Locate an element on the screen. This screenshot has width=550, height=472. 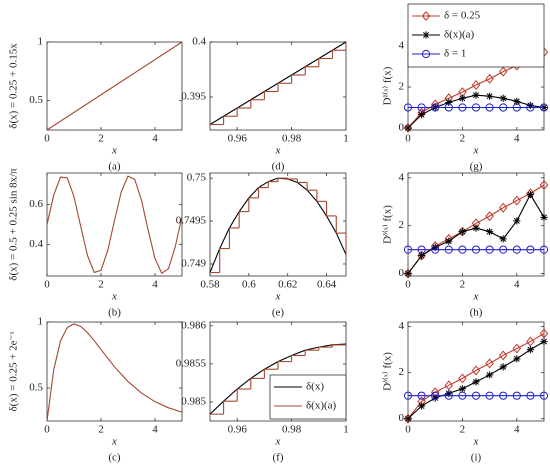
y-tick-label: 0.6 is located at coordinates (36, 204).